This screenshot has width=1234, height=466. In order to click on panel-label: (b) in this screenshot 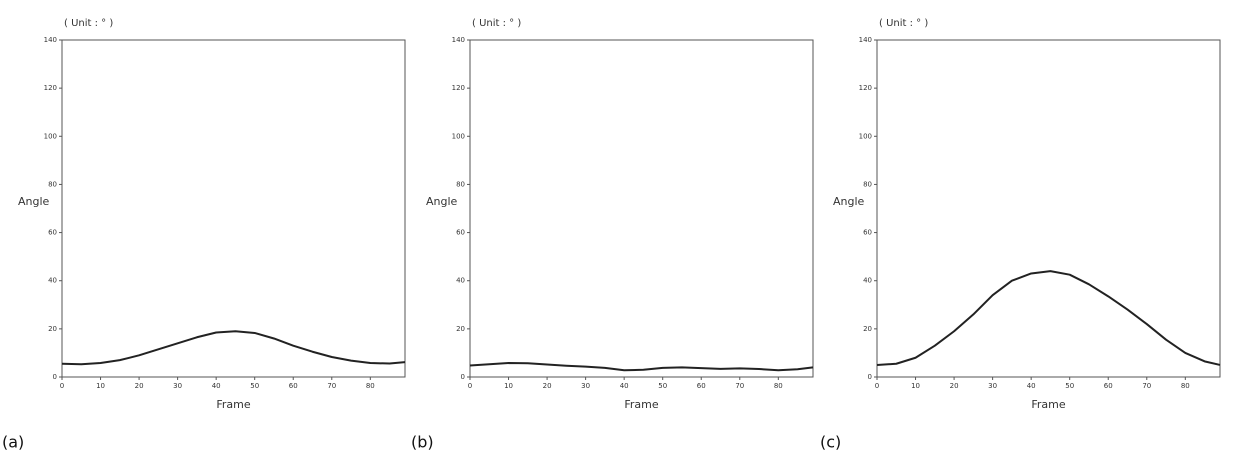, I will do `click(422, 442)`.